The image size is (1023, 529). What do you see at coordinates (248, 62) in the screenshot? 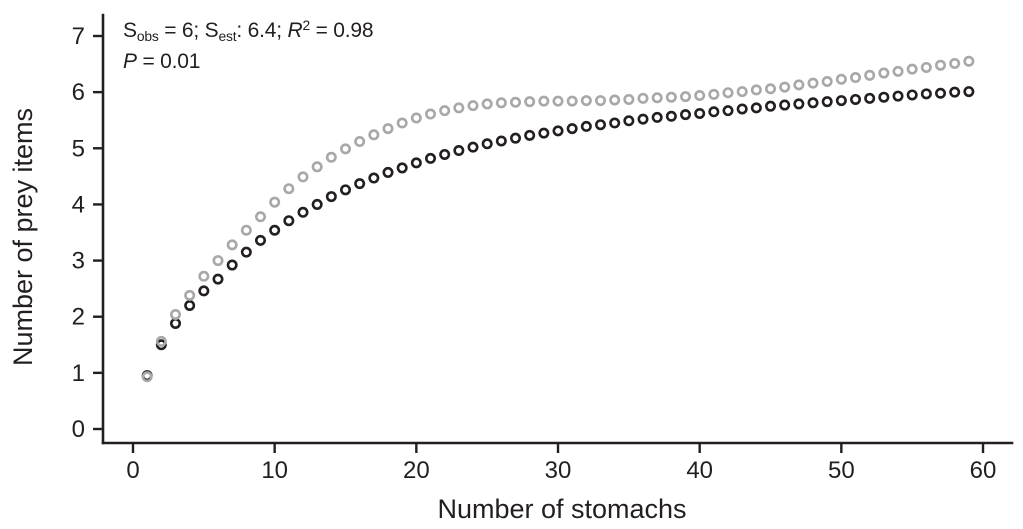
I see `stats-annotation-line2: P = 0.01` at bounding box center [248, 62].